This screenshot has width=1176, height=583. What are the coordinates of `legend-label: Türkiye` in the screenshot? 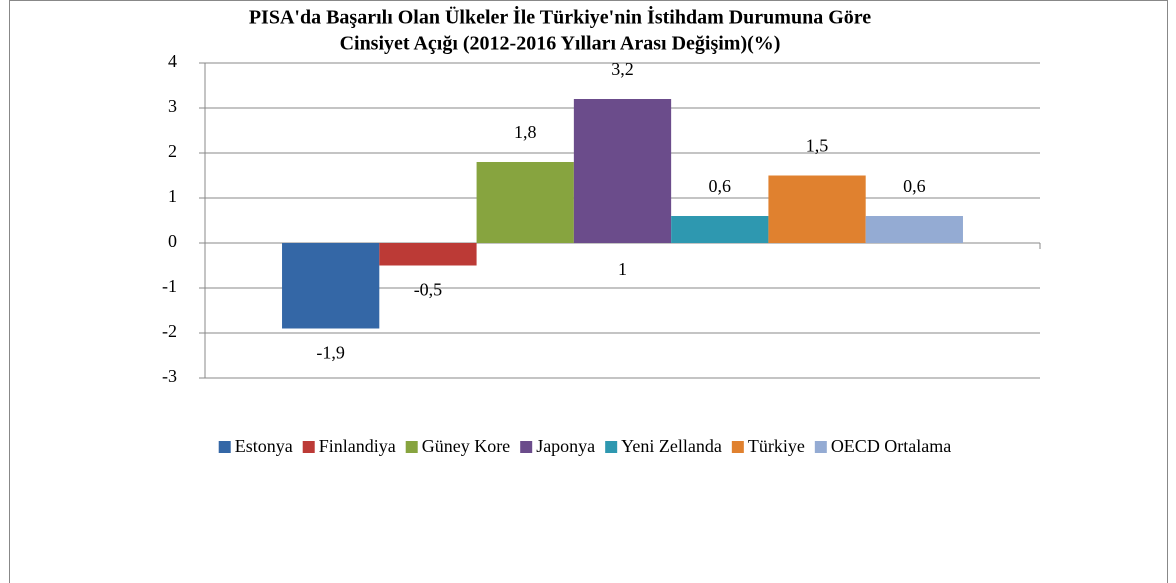 It's located at (776, 446).